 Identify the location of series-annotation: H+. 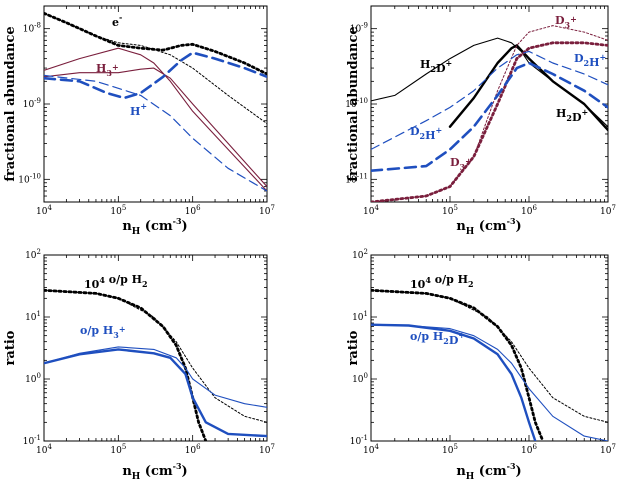
(138, 109).